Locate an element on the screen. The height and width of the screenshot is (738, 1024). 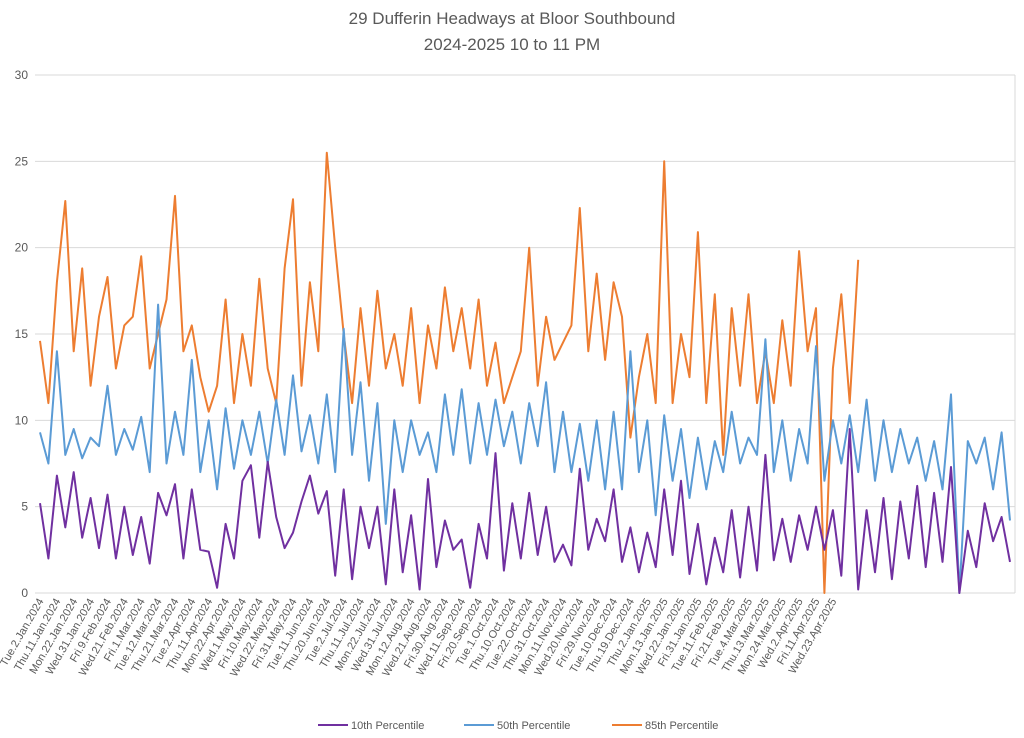
y-tick-label: 10 is located at coordinates (22, 420).